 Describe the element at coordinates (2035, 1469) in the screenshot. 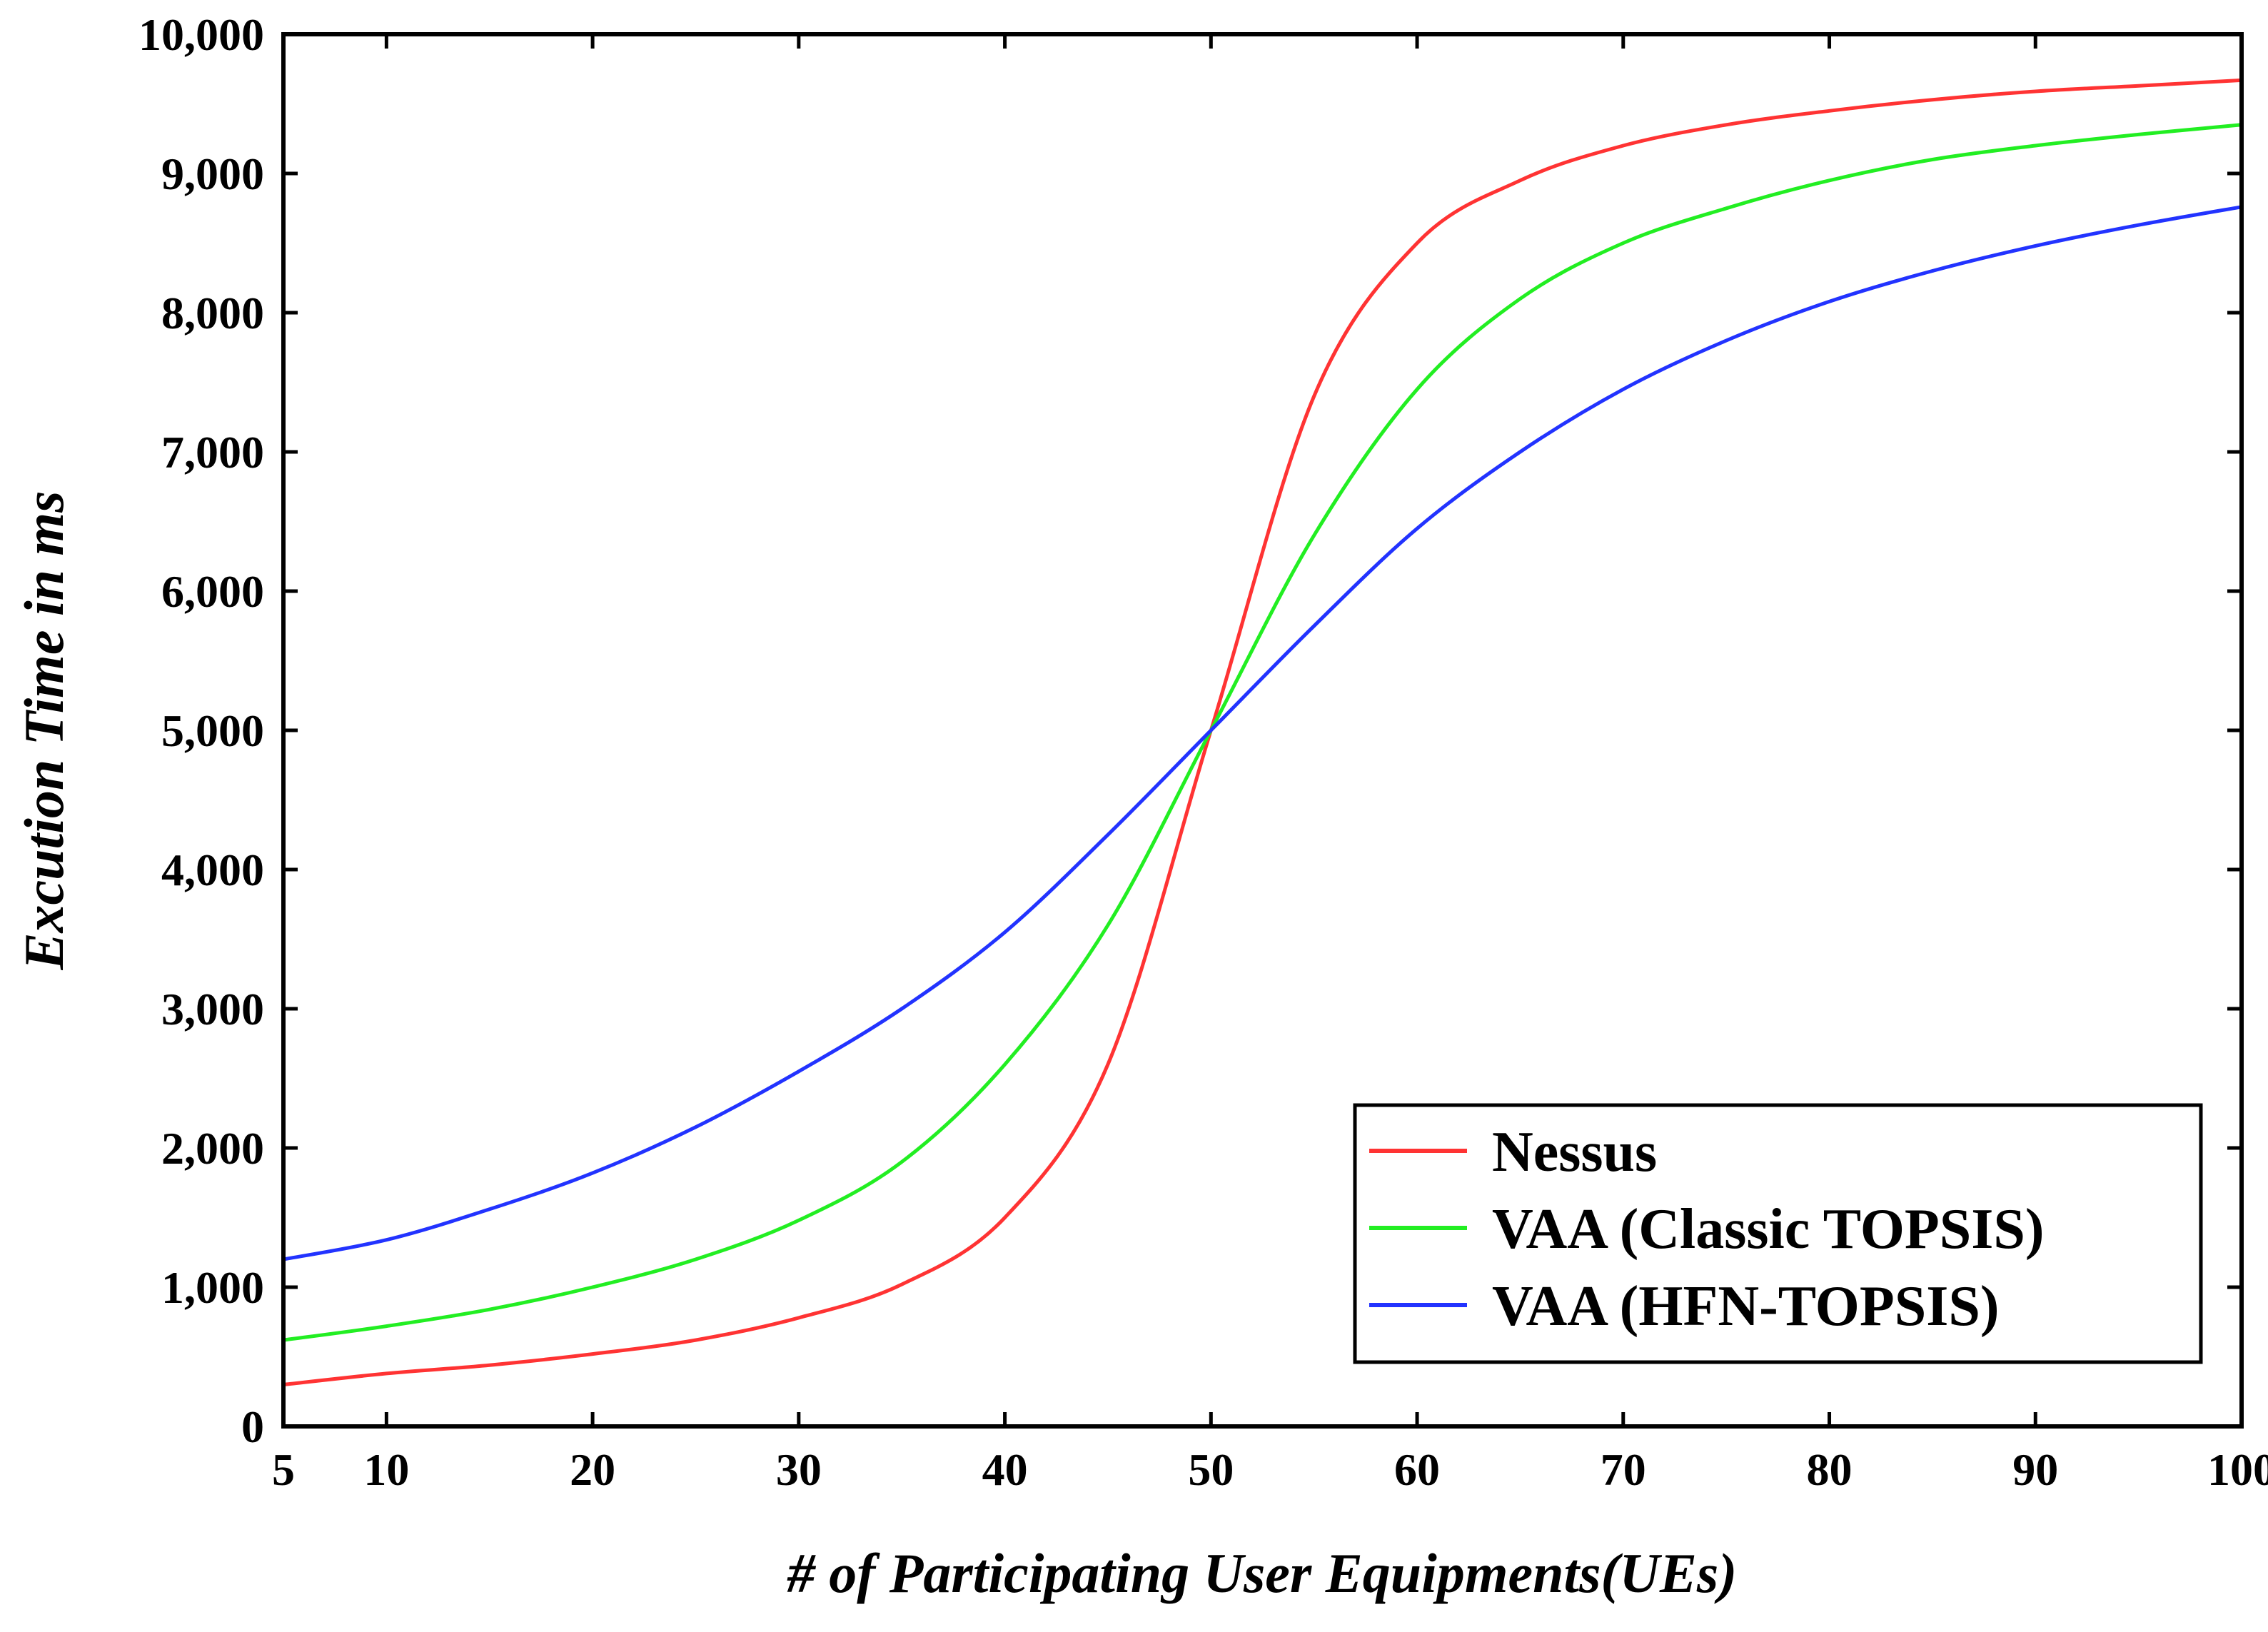

I see `x-tick-label-9: 90` at that location.